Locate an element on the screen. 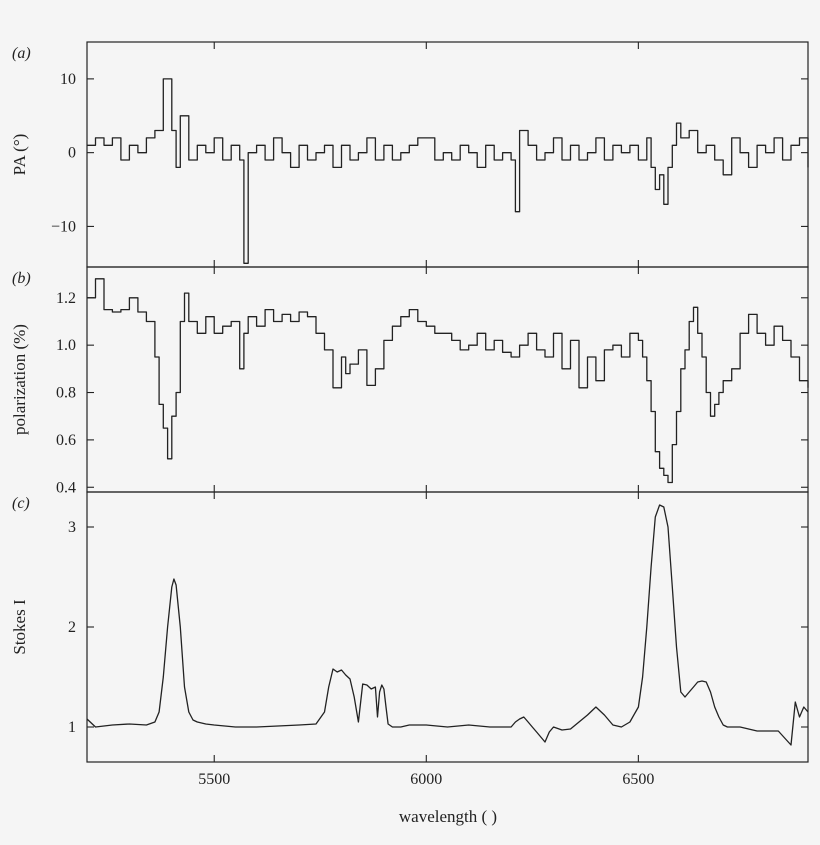  x-tick-label: 6000 is located at coordinates (426, 779).